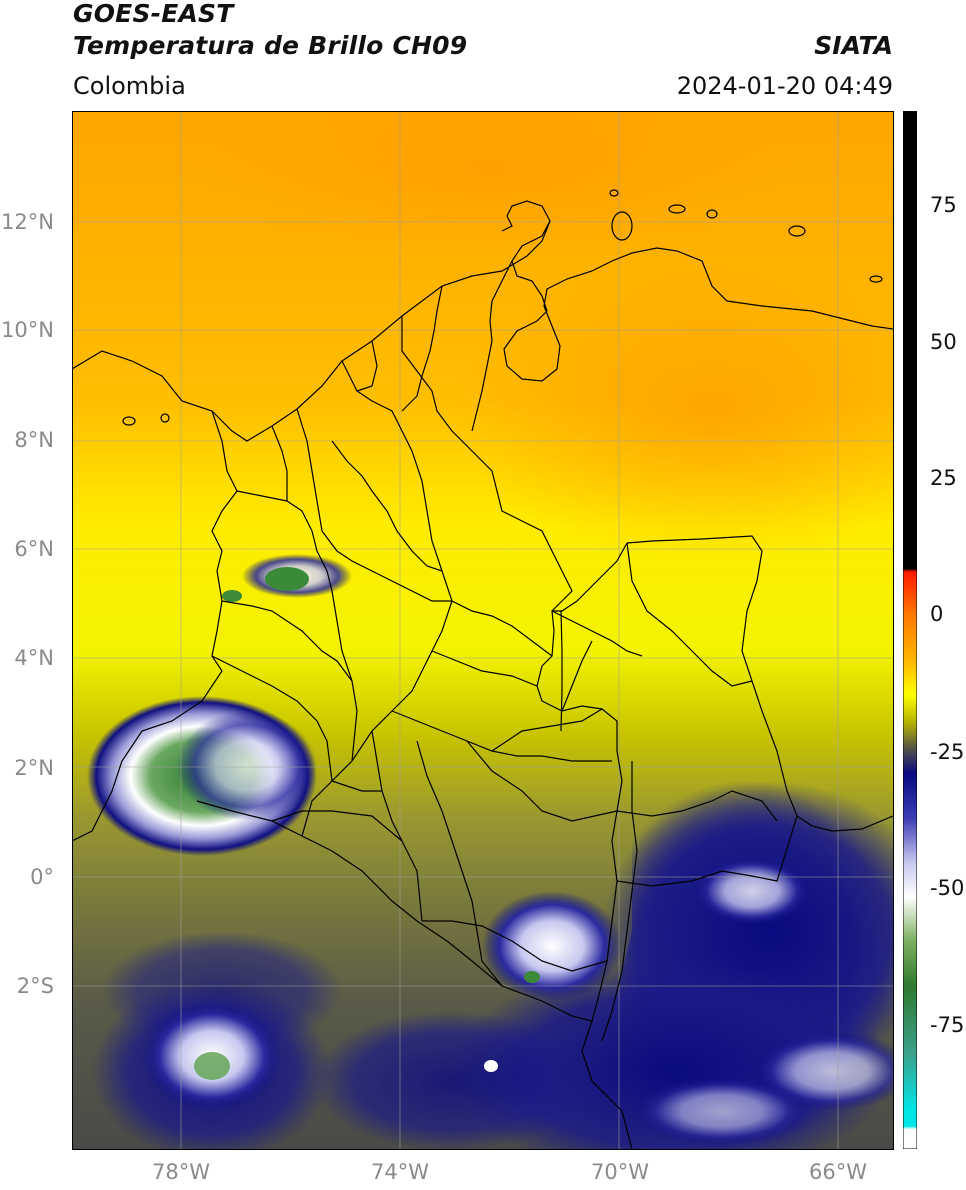 The height and width of the screenshot is (1190, 966). What do you see at coordinates (42, 877) in the screenshot?
I see `lat-label-0: 0°` at bounding box center [42, 877].